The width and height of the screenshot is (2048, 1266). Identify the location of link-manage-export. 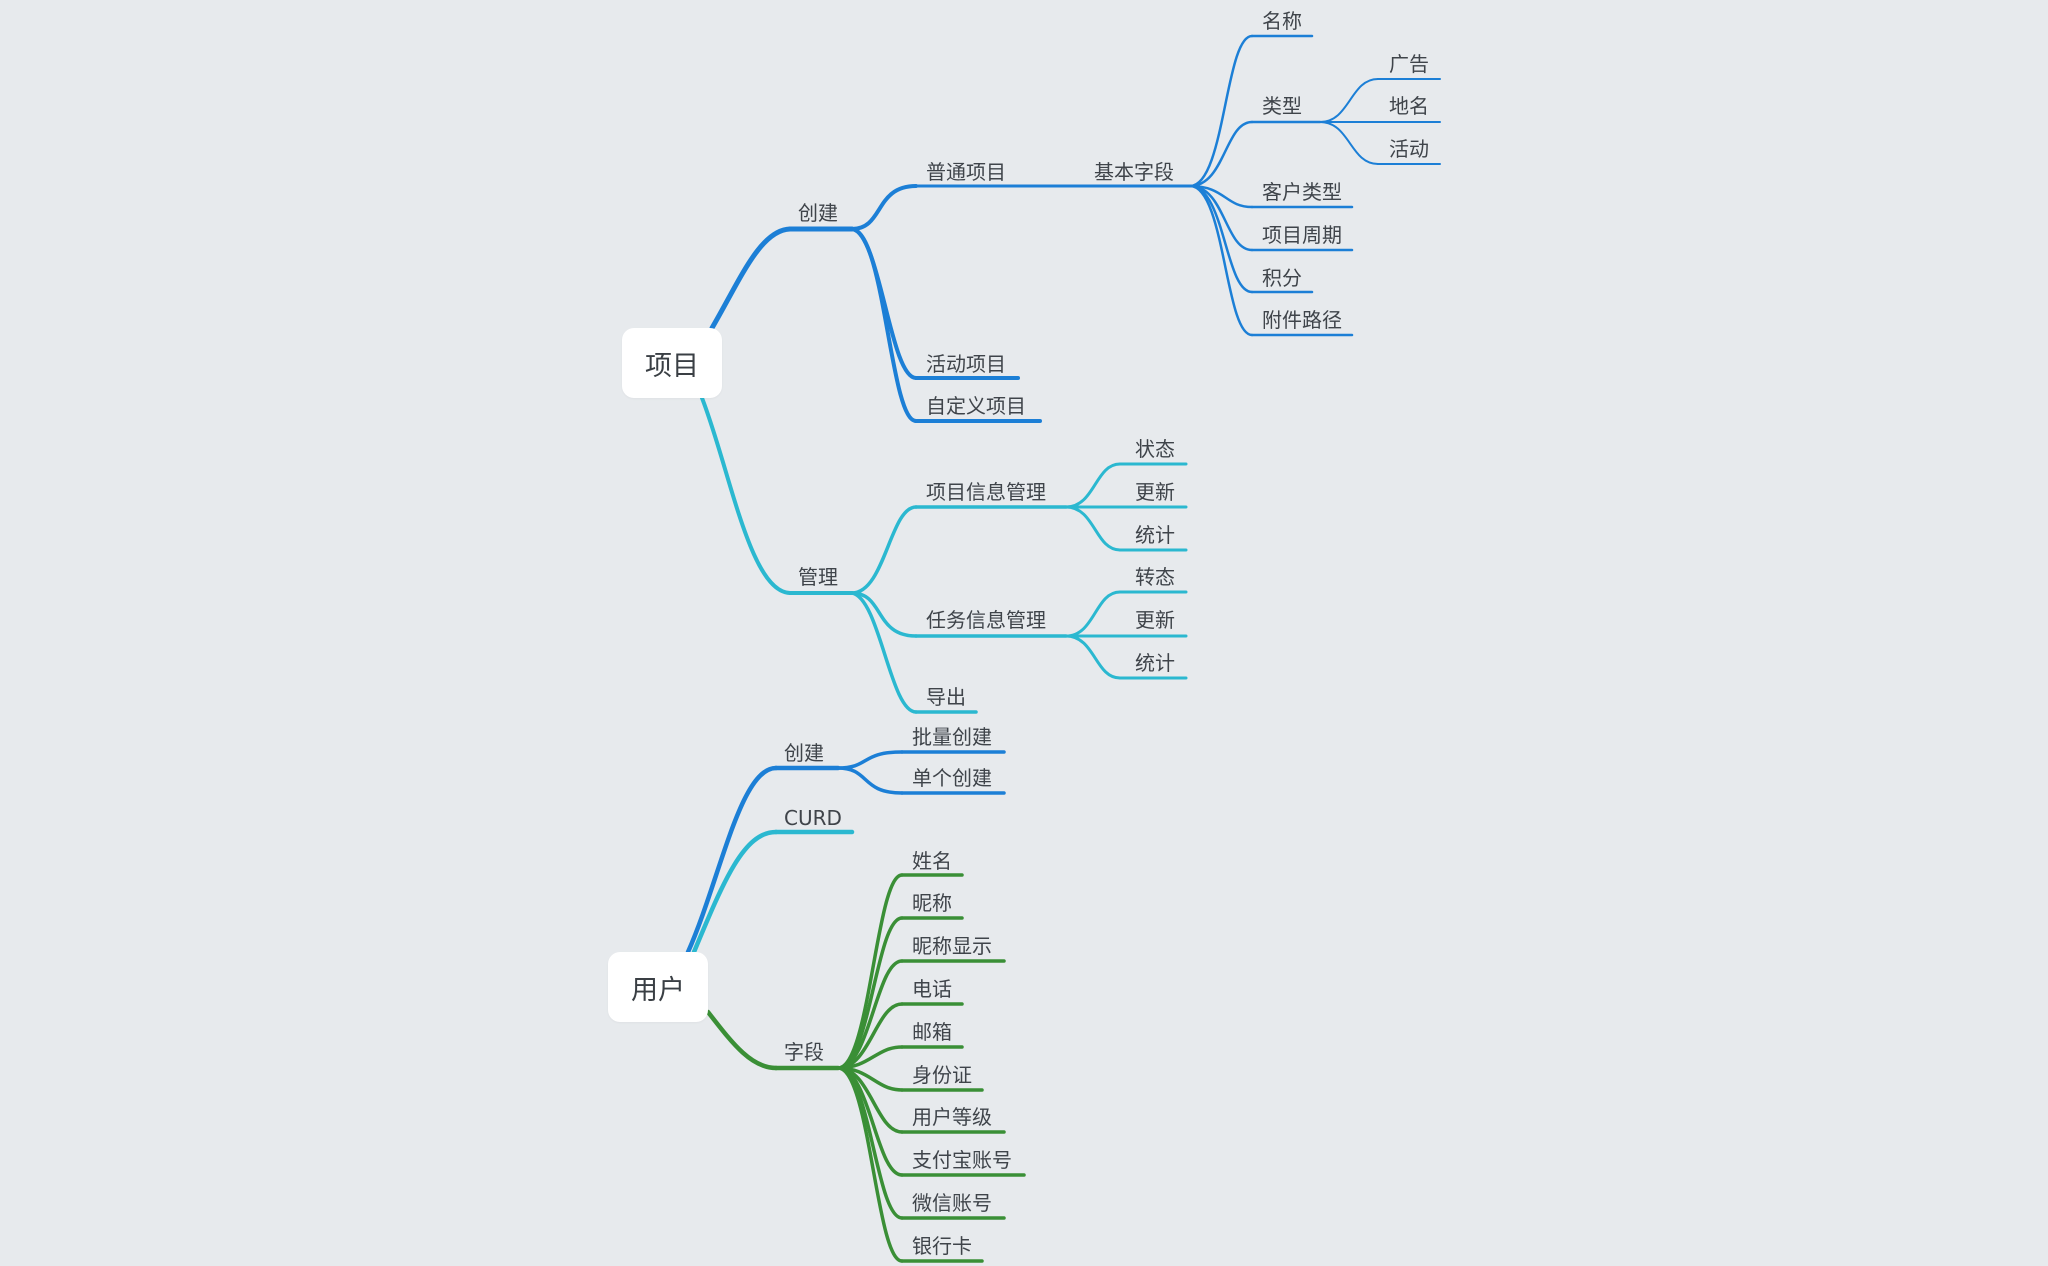
(884, 652).